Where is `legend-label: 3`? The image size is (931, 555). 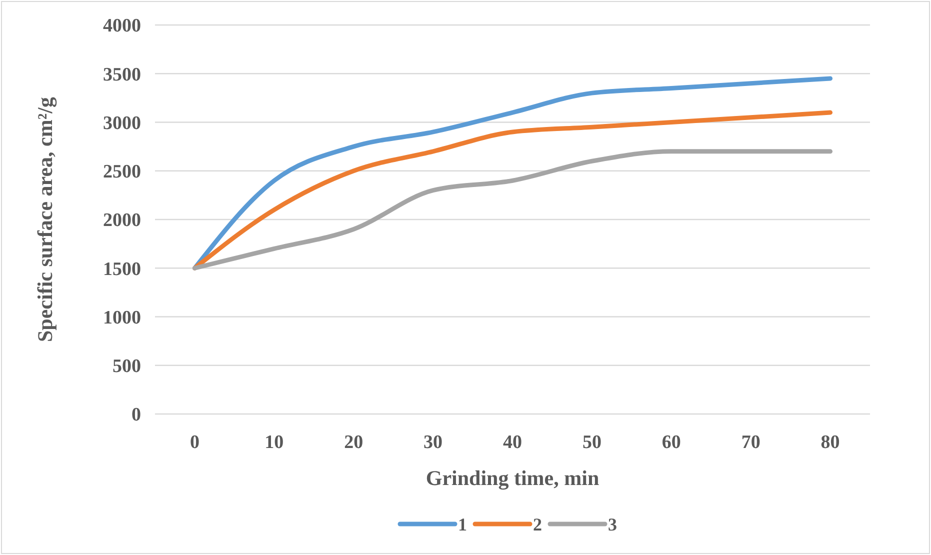 legend-label: 3 is located at coordinates (612, 524).